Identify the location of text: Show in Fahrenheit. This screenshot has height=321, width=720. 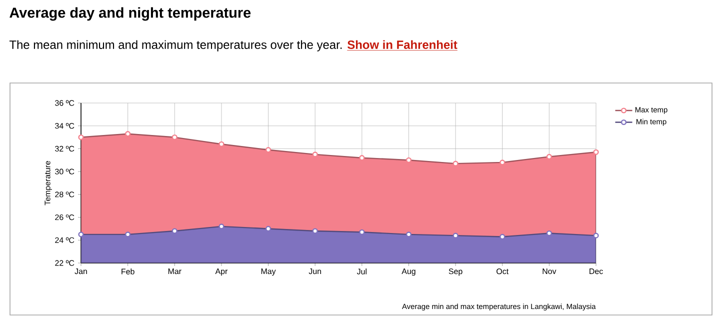
(403, 44).